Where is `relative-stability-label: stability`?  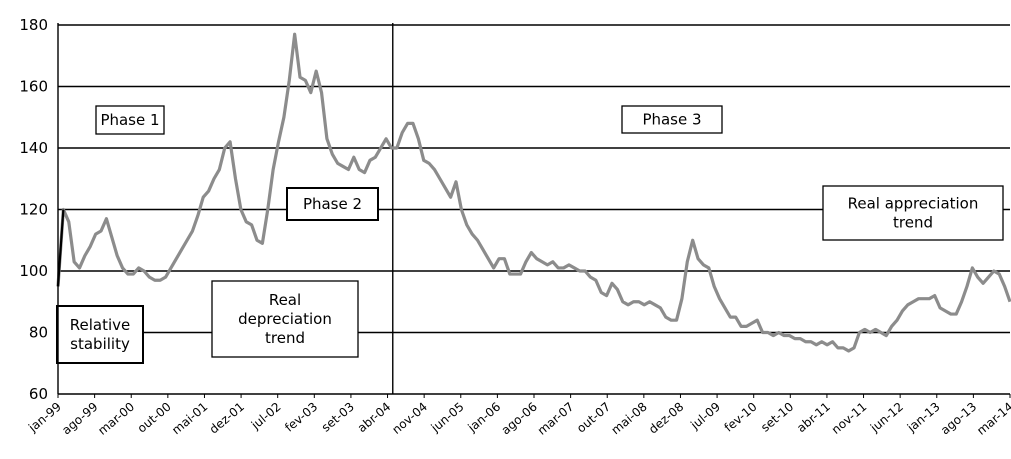
relative-stability-label: stability is located at coordinates (100, 344).